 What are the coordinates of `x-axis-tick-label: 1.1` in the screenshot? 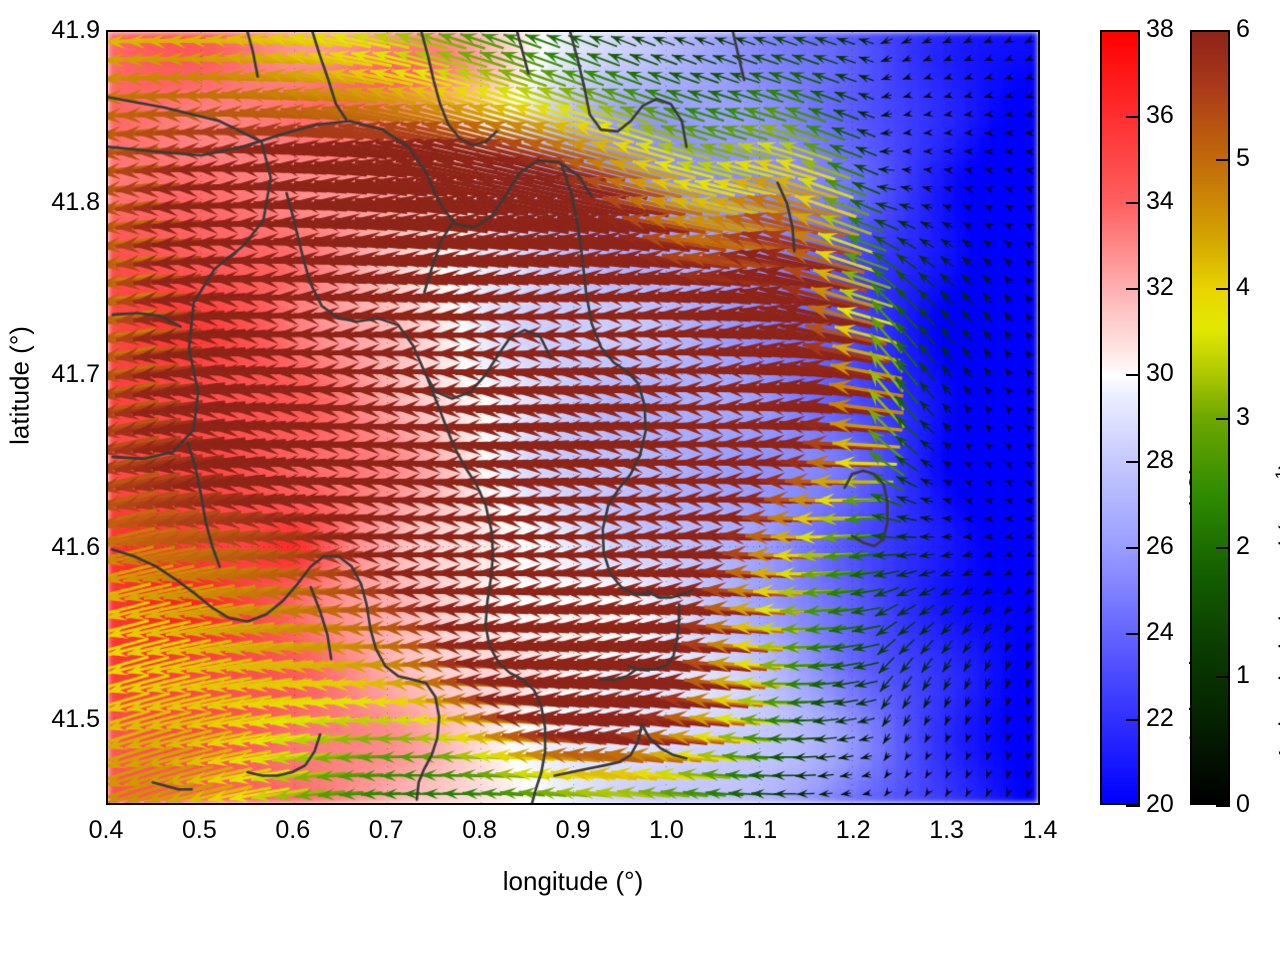 It's located at (760, 830).